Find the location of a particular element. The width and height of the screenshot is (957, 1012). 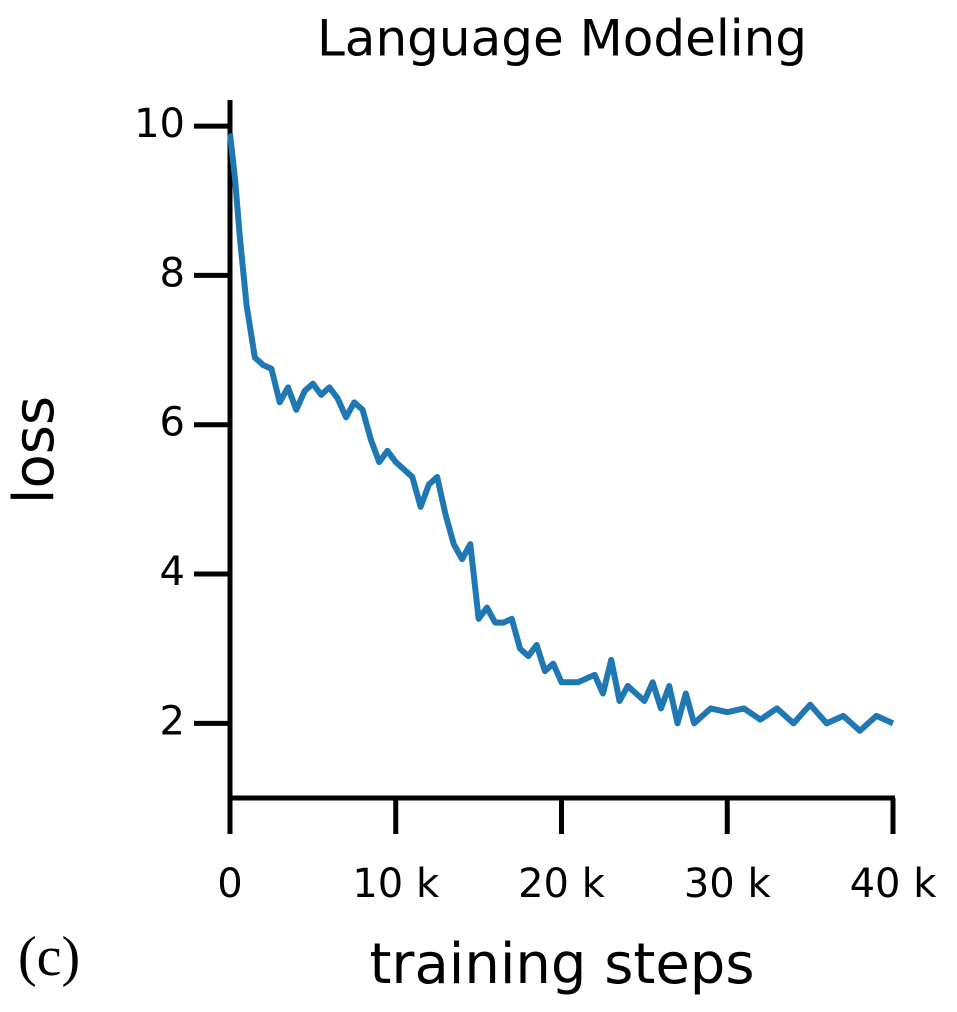

panel-label: (c) is located at coordinates (49, 957).